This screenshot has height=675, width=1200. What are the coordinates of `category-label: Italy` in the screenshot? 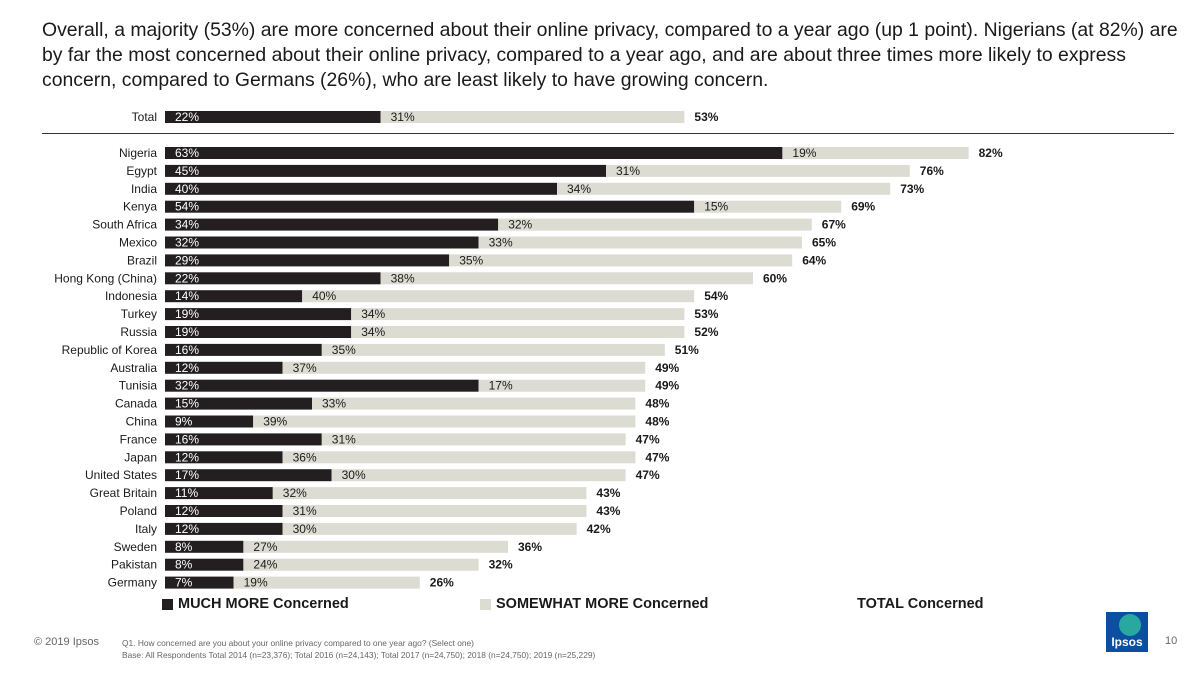 It's located at (146, 529).